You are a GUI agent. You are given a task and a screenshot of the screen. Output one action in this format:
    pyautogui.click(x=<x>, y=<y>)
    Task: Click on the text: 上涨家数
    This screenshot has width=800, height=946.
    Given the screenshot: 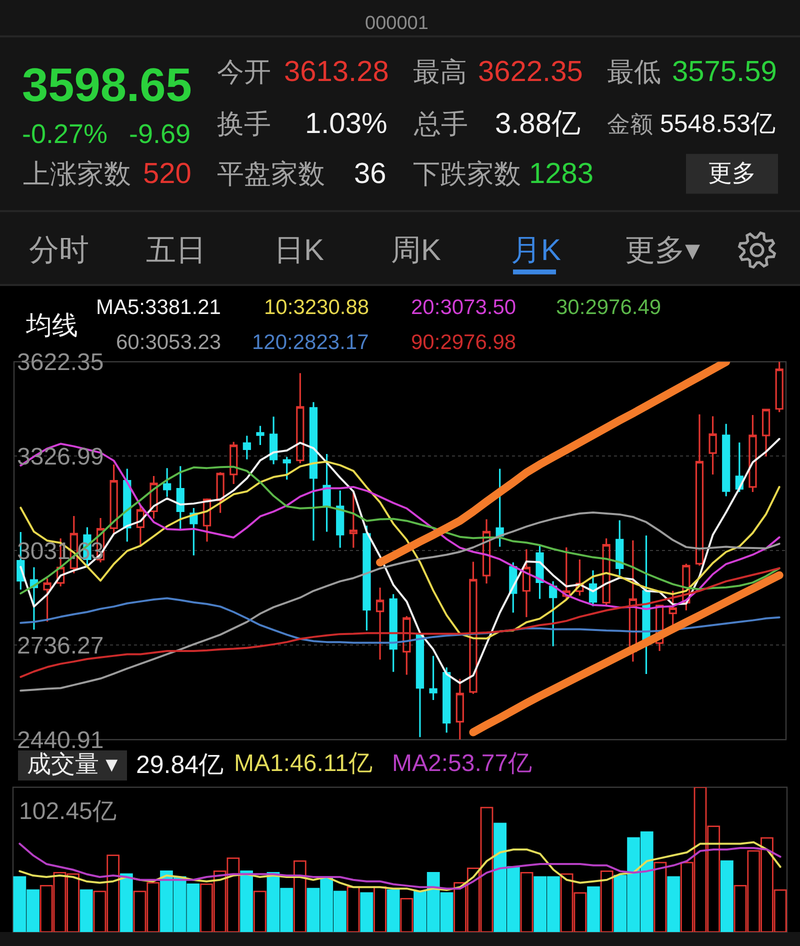 What is the action you would take?
    pyautogui.click(x=77, y=174)
    